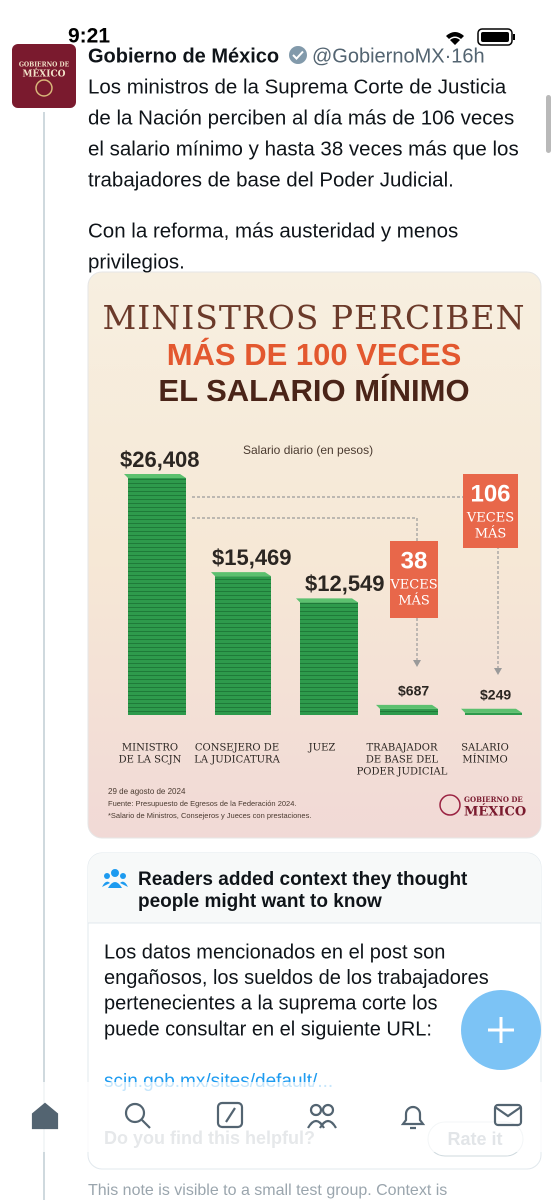  What do you see at coordinates (495, 694) in the screenshot?
I see `value-label: $249` at bounding box center [495, 694].